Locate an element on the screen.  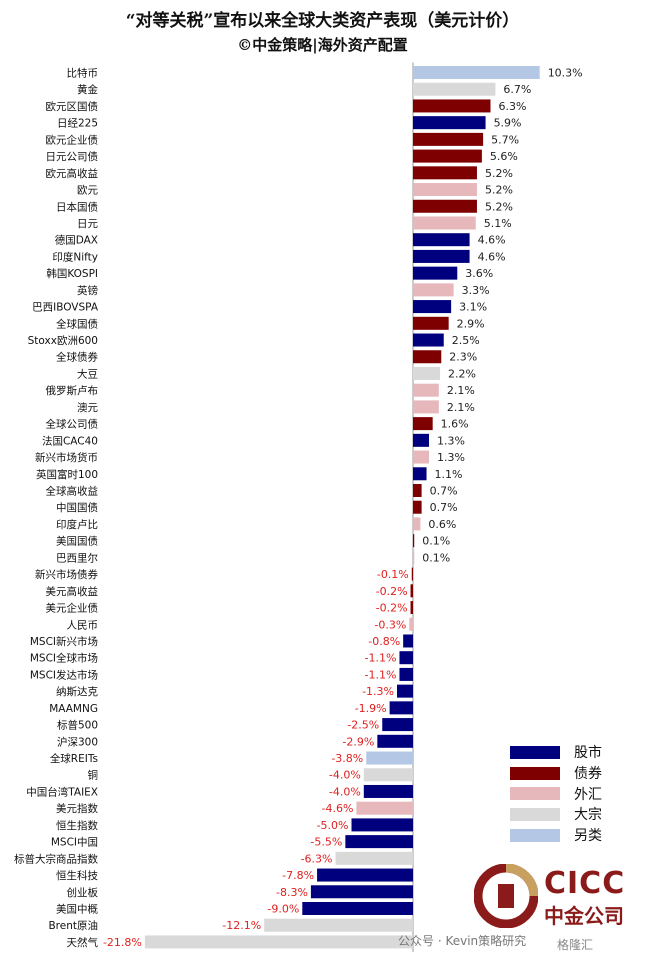
value-label: -4.6% is located at coordinates (337, 808).